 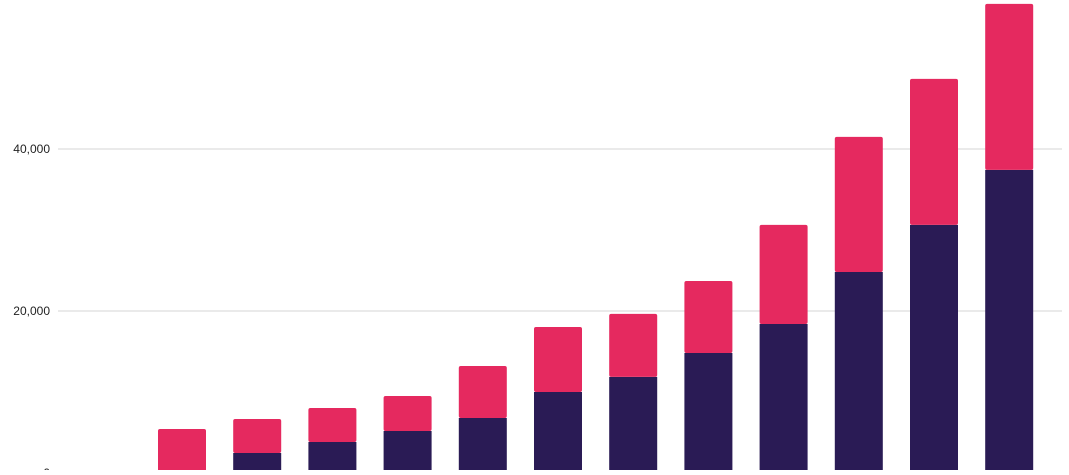 What do you see at coordinates (46, 468) in the screenshot?
I see `y-tick-label: 0` at bounding box center [46, 468].